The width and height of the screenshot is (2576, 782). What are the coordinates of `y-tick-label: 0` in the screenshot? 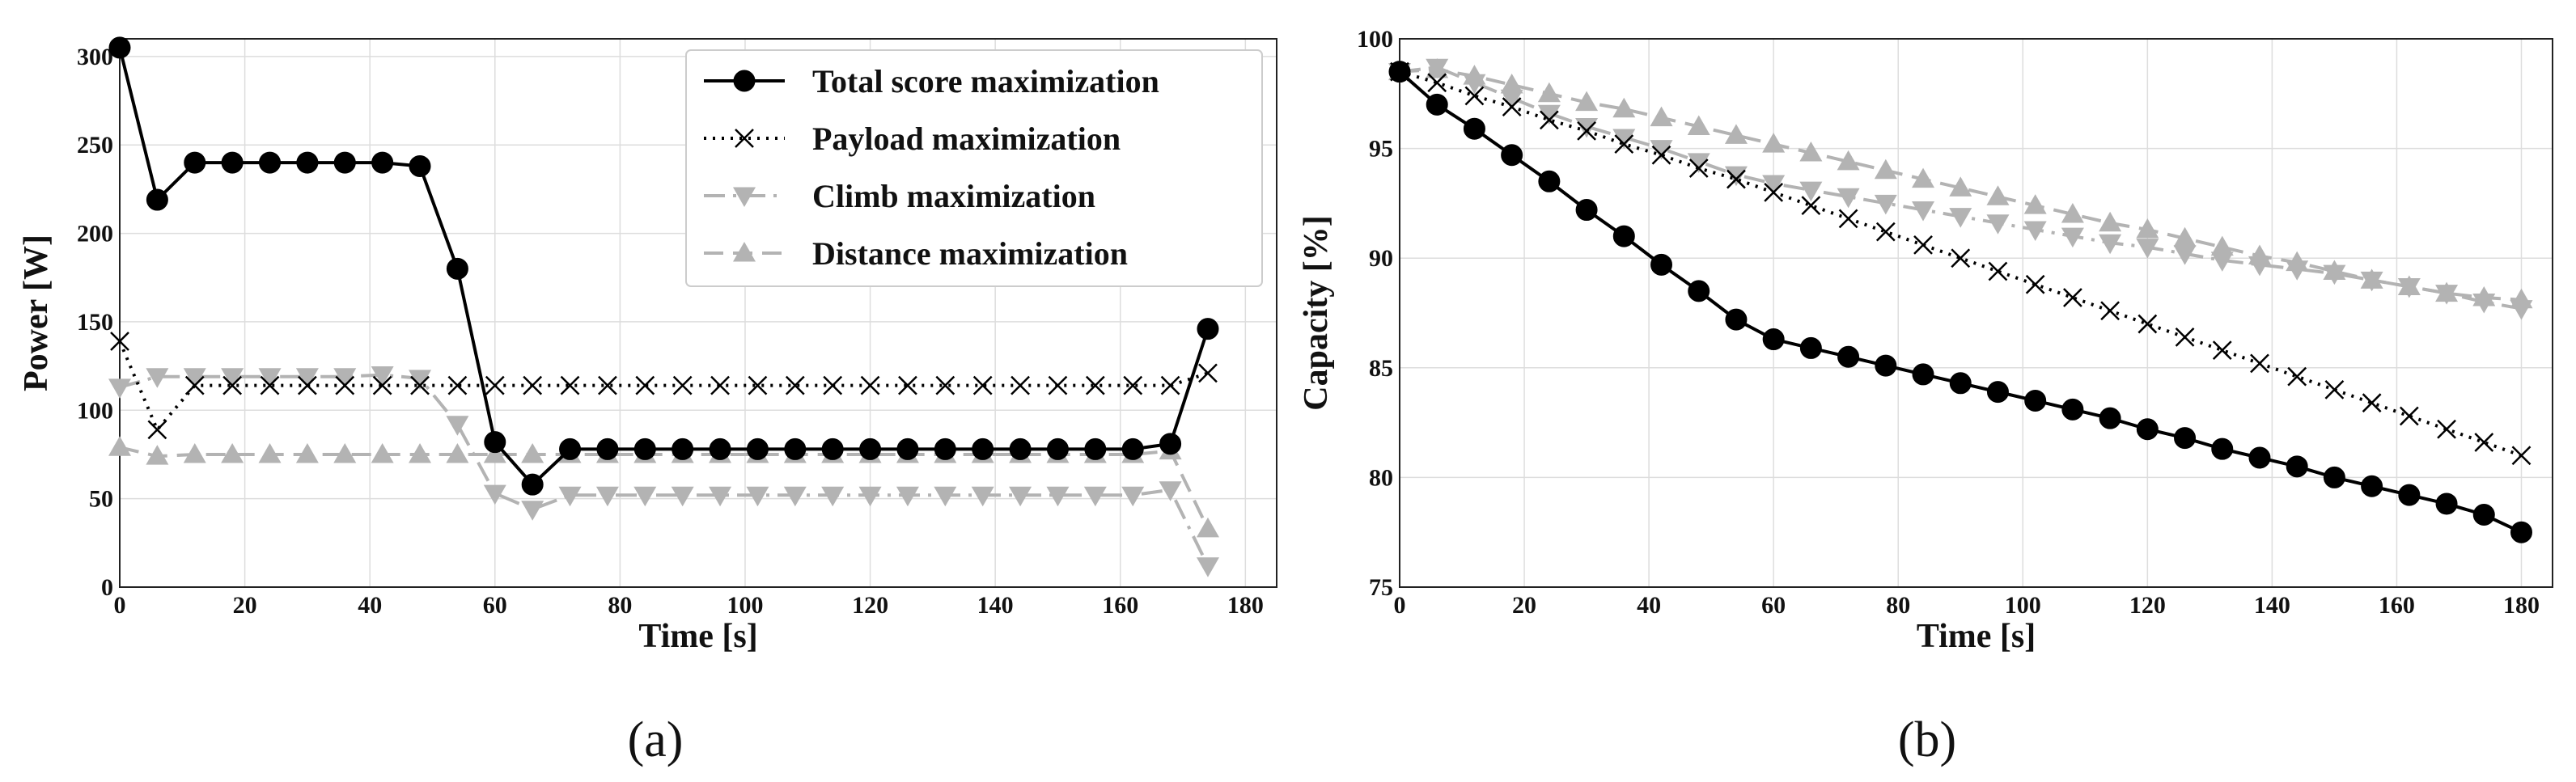 It's located at (107, 587).